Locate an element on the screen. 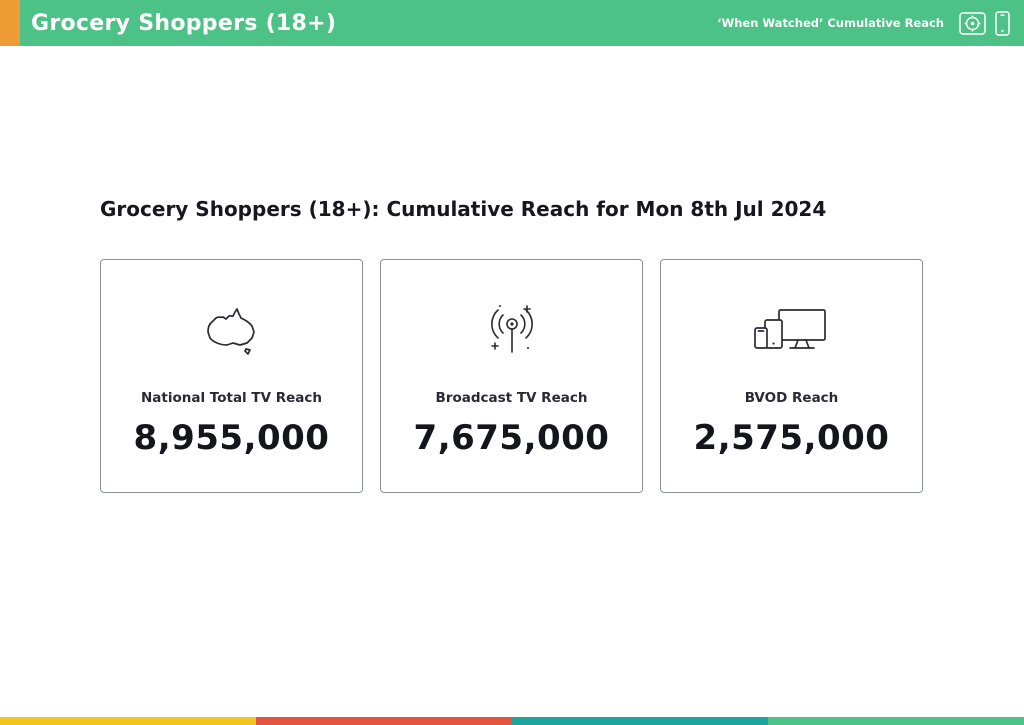  header-left-accent is located at coordinates (10, 23).